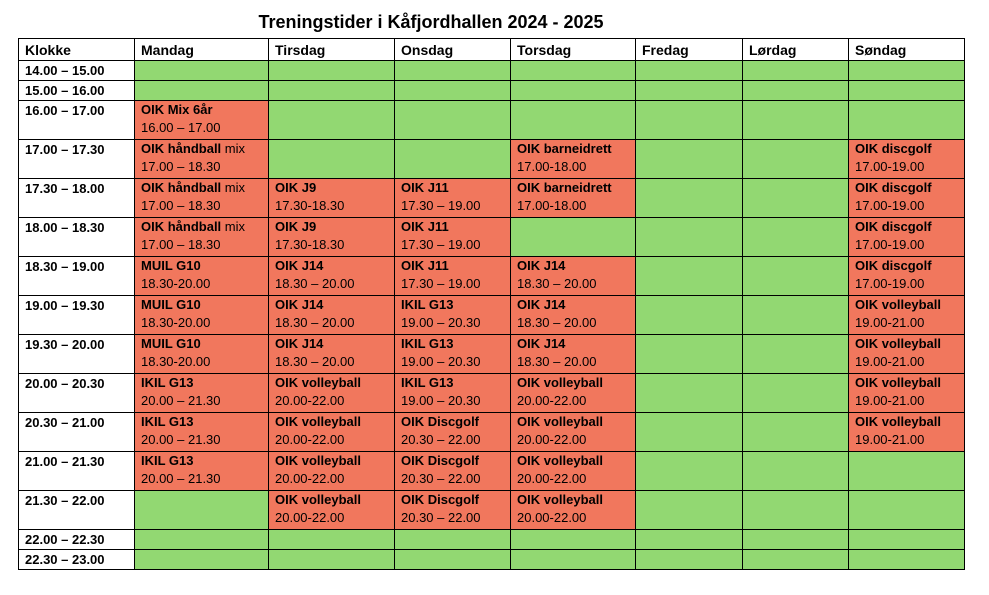 The image size is (989, 595). I want to click on time-slot-label: 17.30 – 18.00, so click(76, 198).